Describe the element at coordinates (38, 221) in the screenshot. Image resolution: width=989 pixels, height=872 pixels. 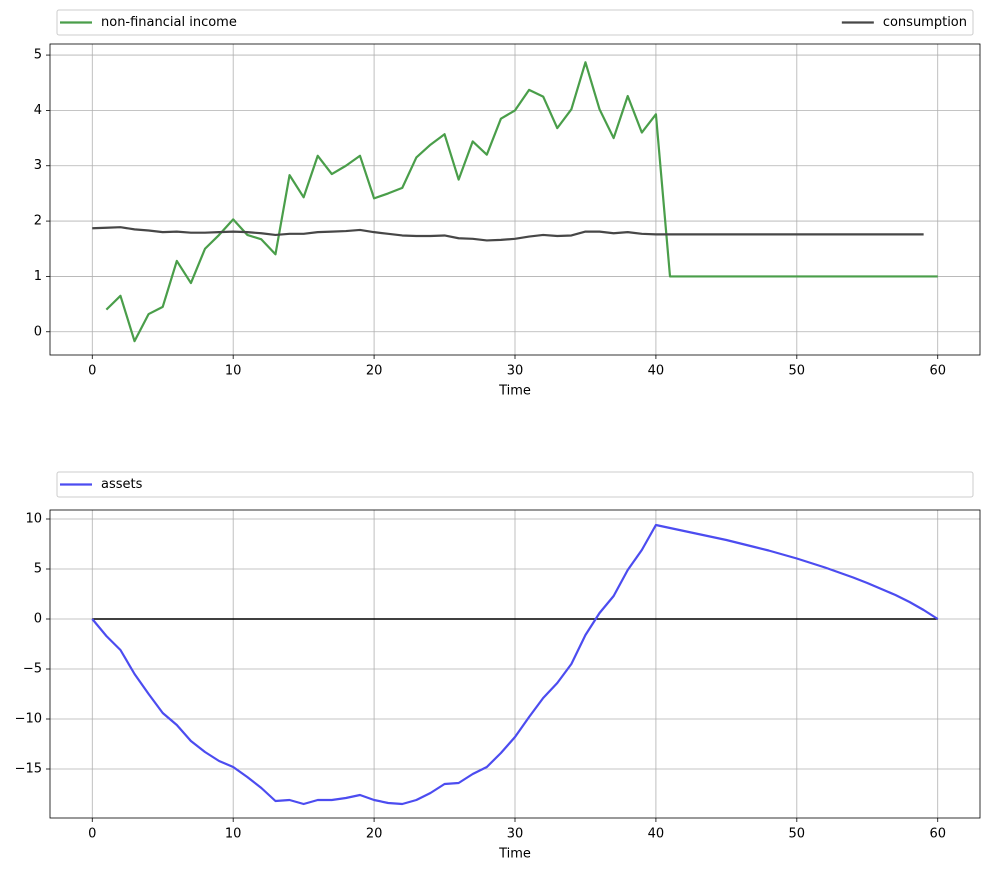
I see `y-tick-label: 2` at that location.